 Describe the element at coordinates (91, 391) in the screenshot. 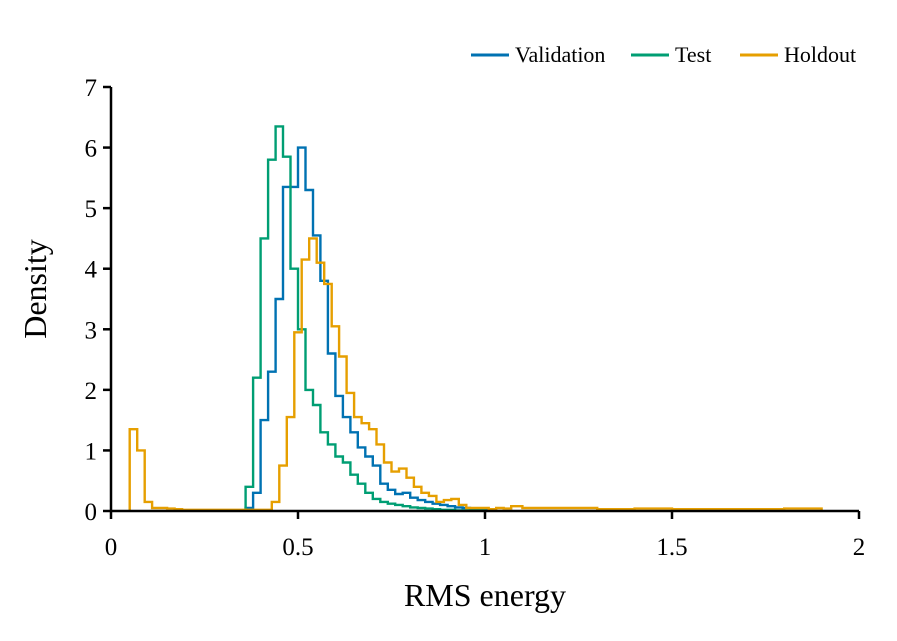

I see `y-tick-label: 2` at that location.